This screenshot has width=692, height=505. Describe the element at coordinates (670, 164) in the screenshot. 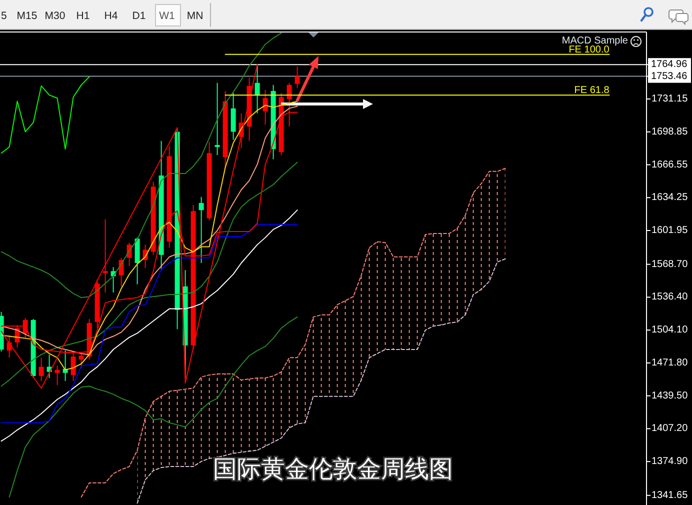

I see `y-tick-label: 1666.55` at that location.